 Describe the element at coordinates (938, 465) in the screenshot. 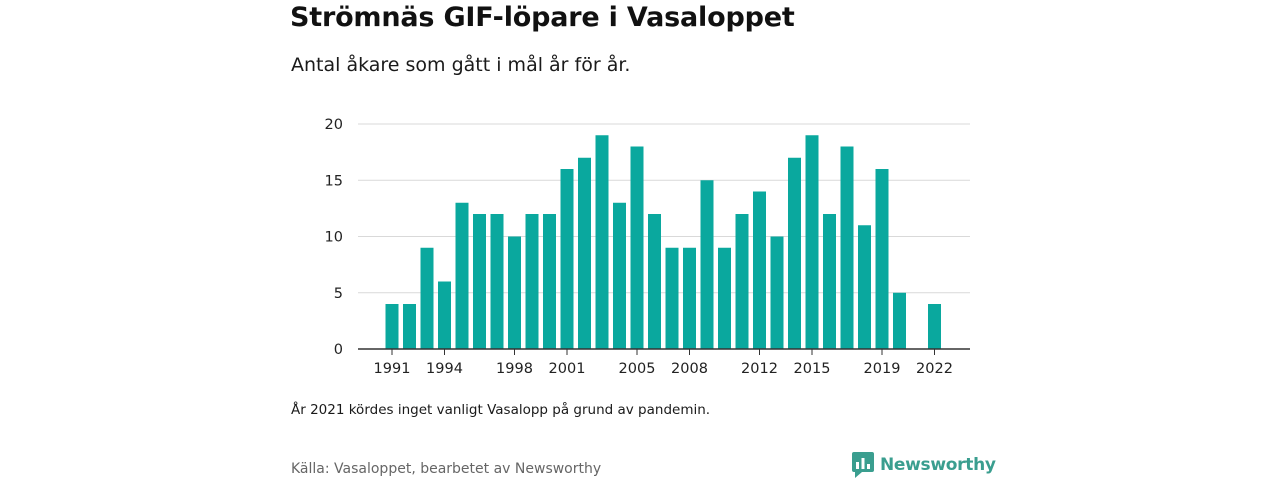

I see `logo-text: Newsworthy` at that location.